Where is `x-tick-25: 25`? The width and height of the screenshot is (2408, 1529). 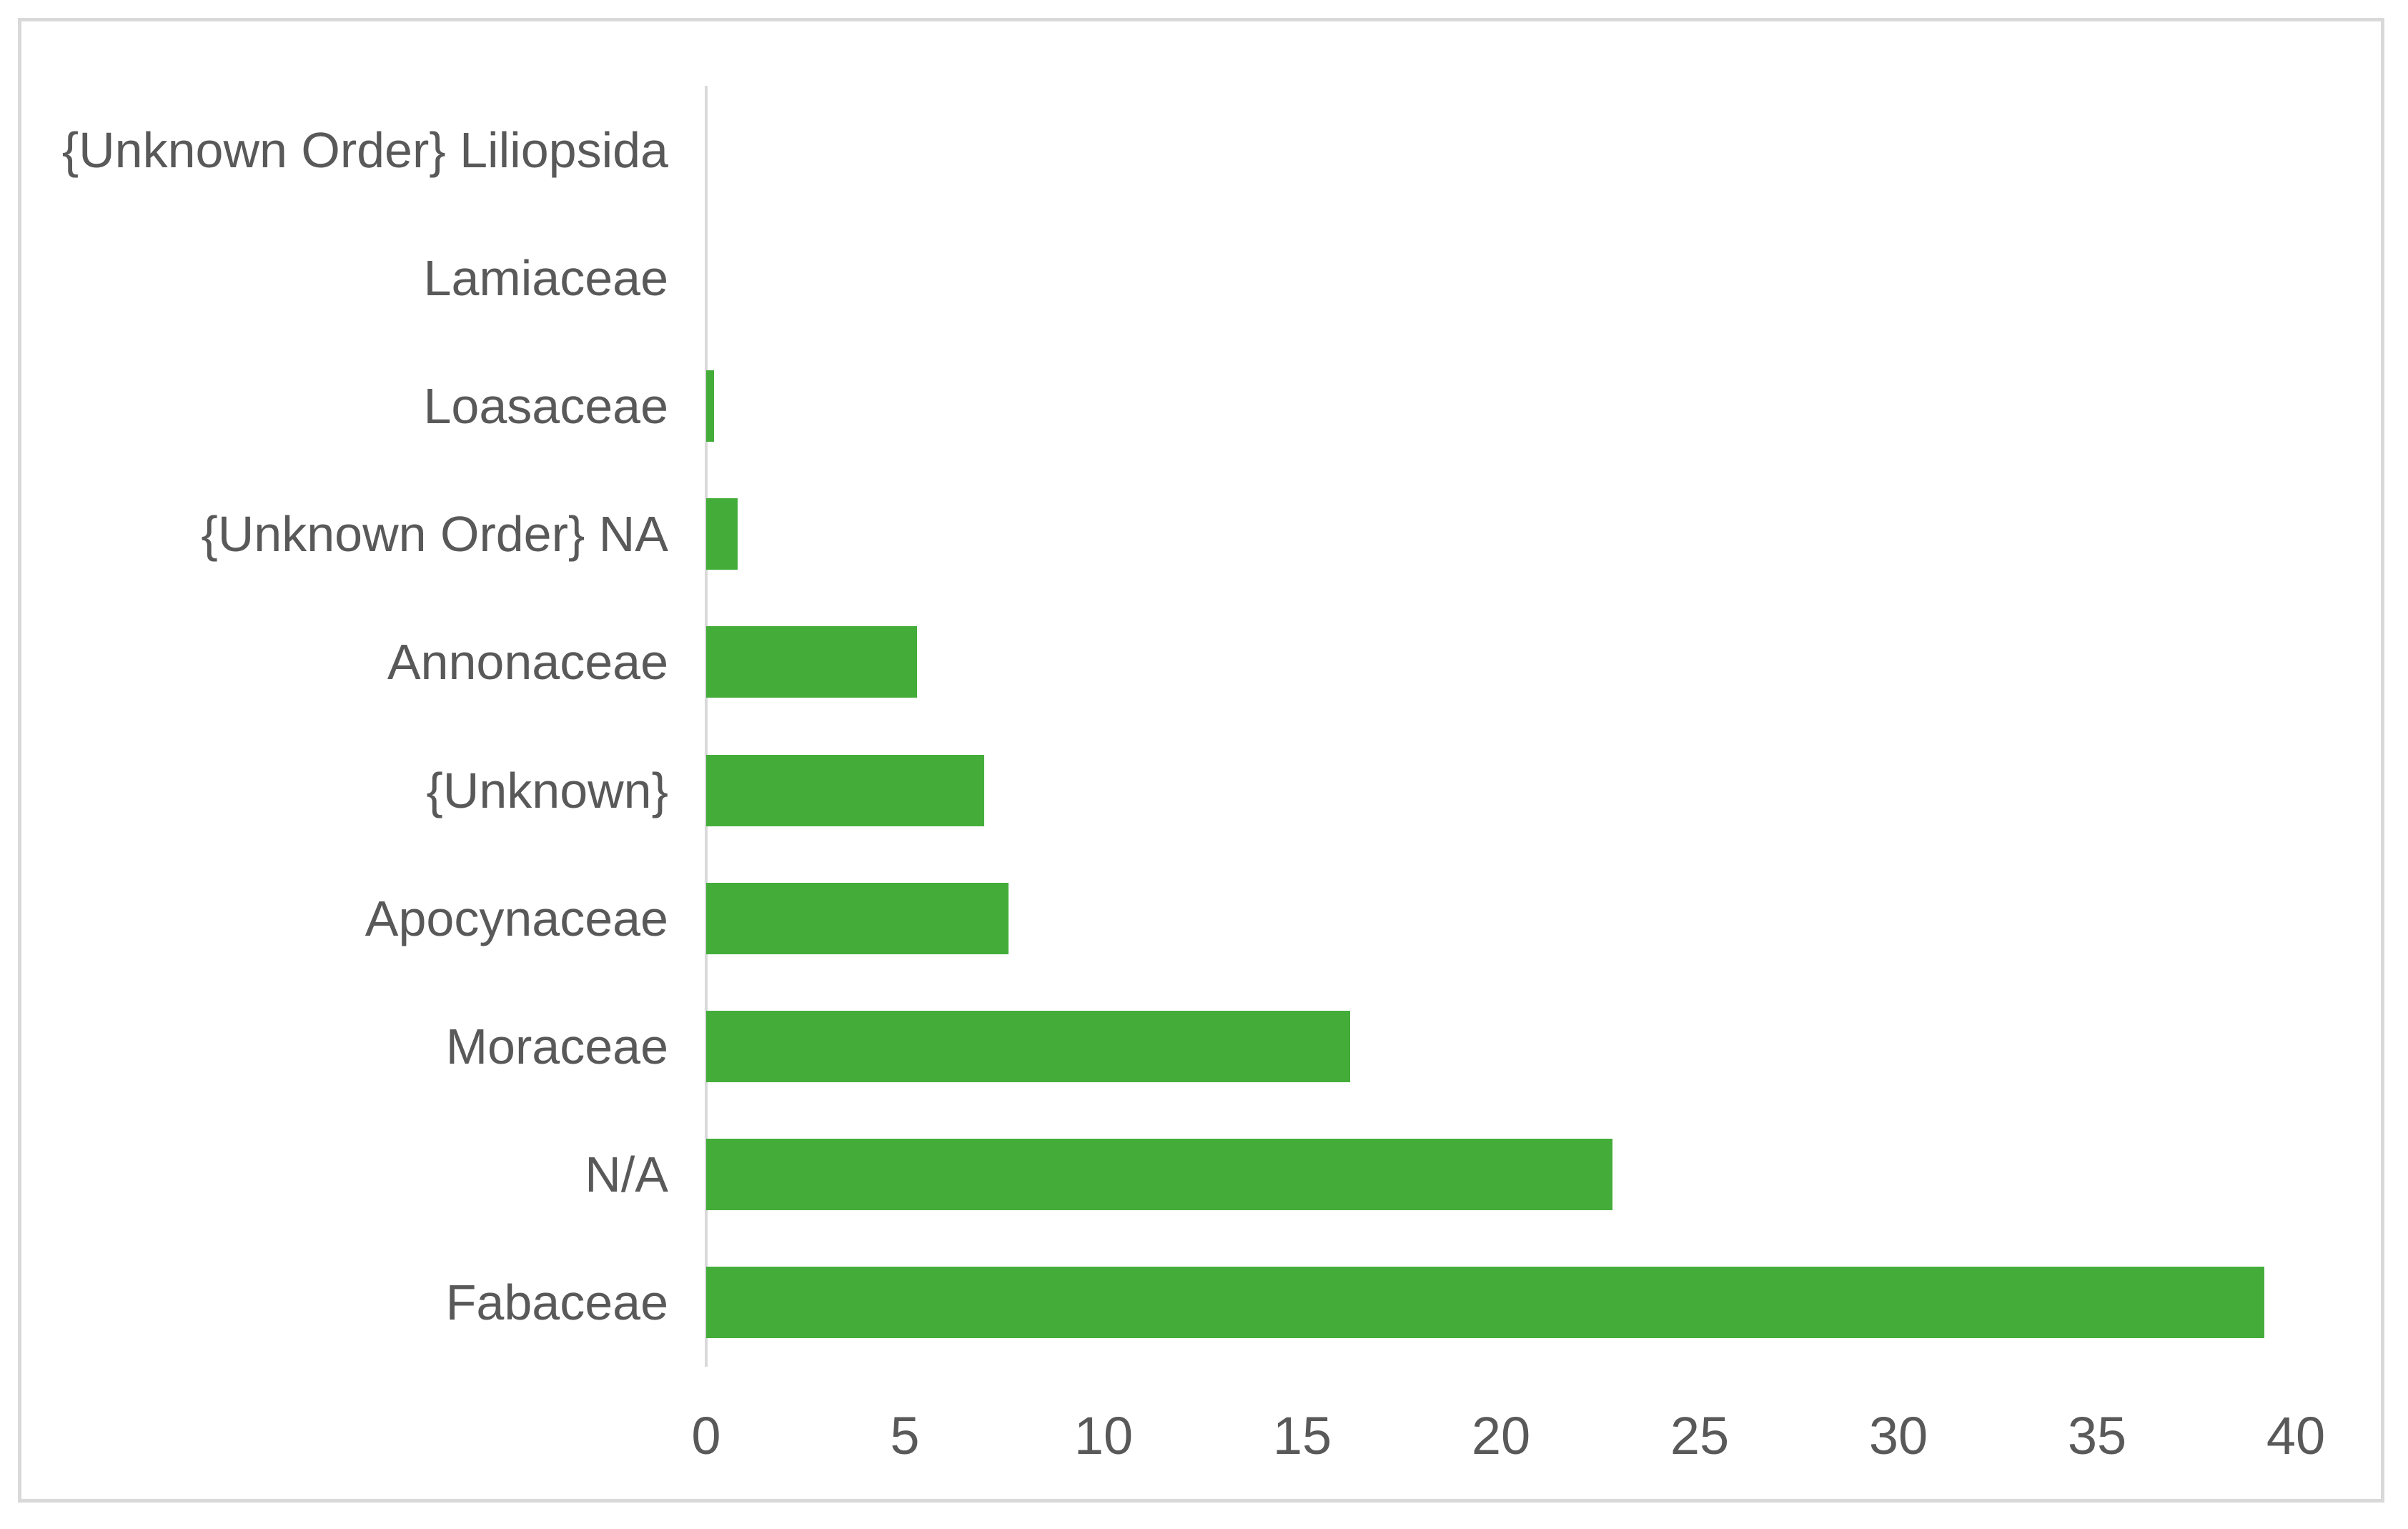
x-tick-25: 25 is located at coordinates (1700, 1435).